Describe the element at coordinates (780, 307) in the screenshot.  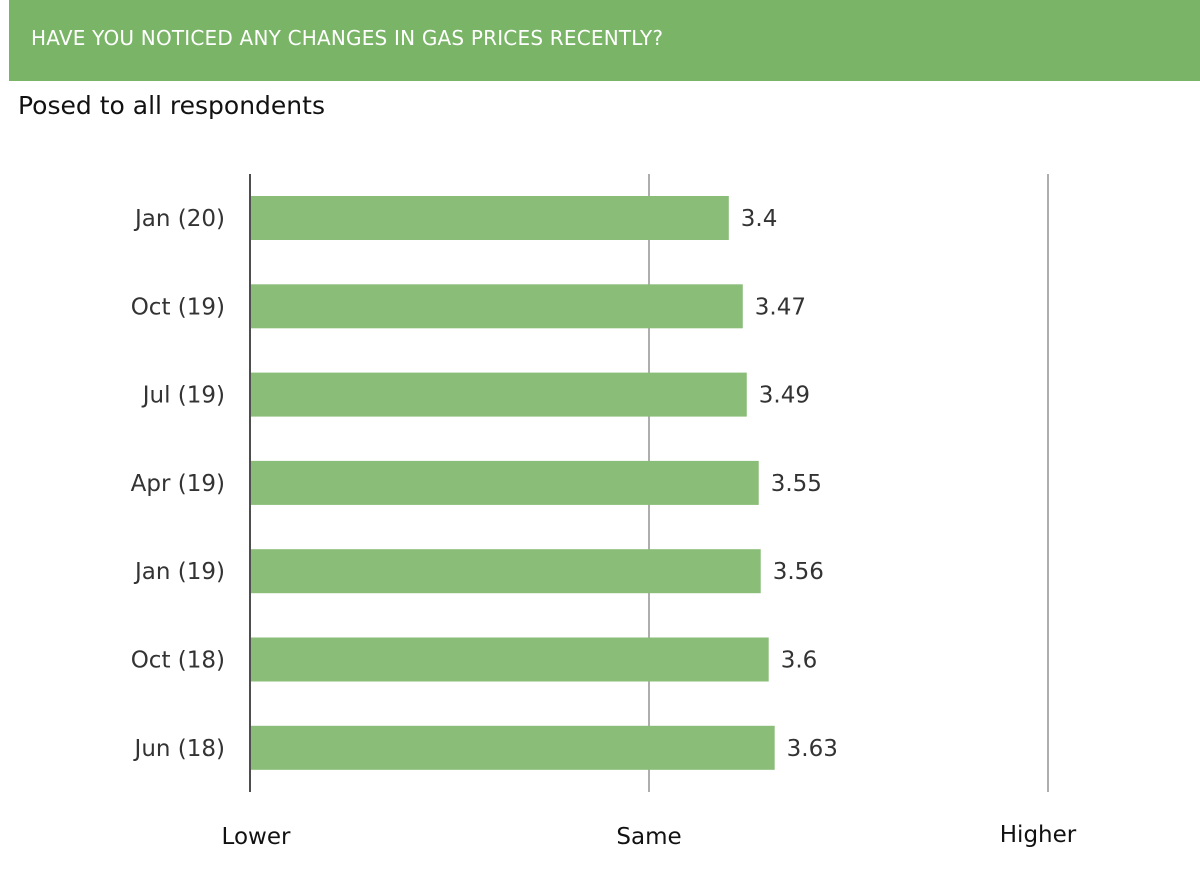
I see `data-label-1: 3.47` at that location.